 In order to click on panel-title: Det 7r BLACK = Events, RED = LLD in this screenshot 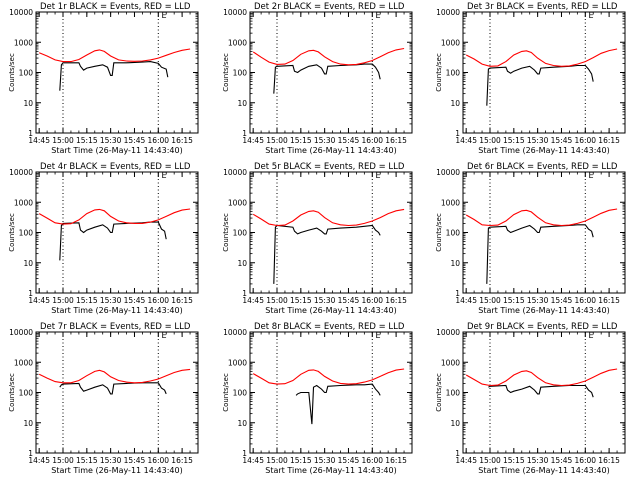, I will do `click(115, 327)`.